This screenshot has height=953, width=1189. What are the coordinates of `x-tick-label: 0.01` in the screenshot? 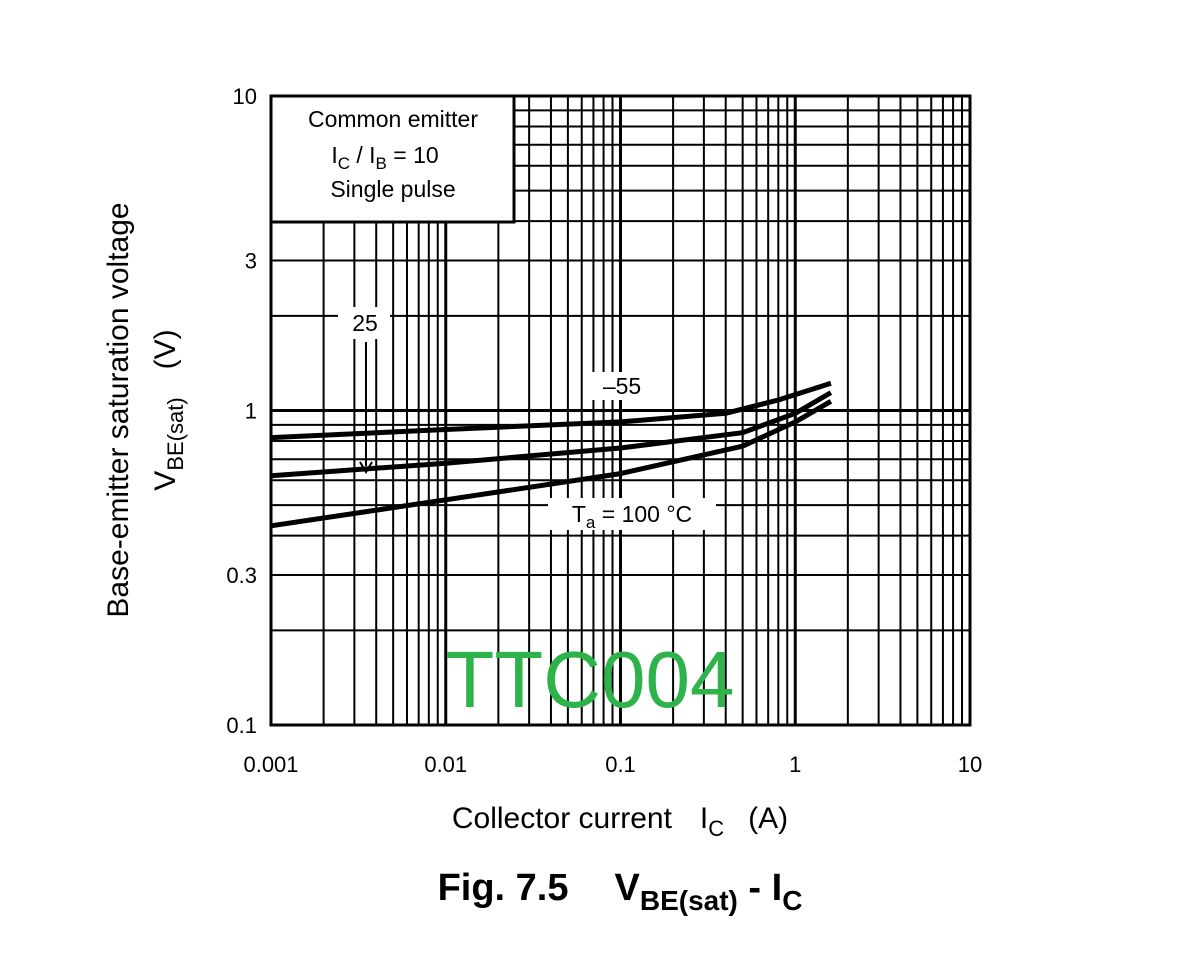 It's located at (445, 764).